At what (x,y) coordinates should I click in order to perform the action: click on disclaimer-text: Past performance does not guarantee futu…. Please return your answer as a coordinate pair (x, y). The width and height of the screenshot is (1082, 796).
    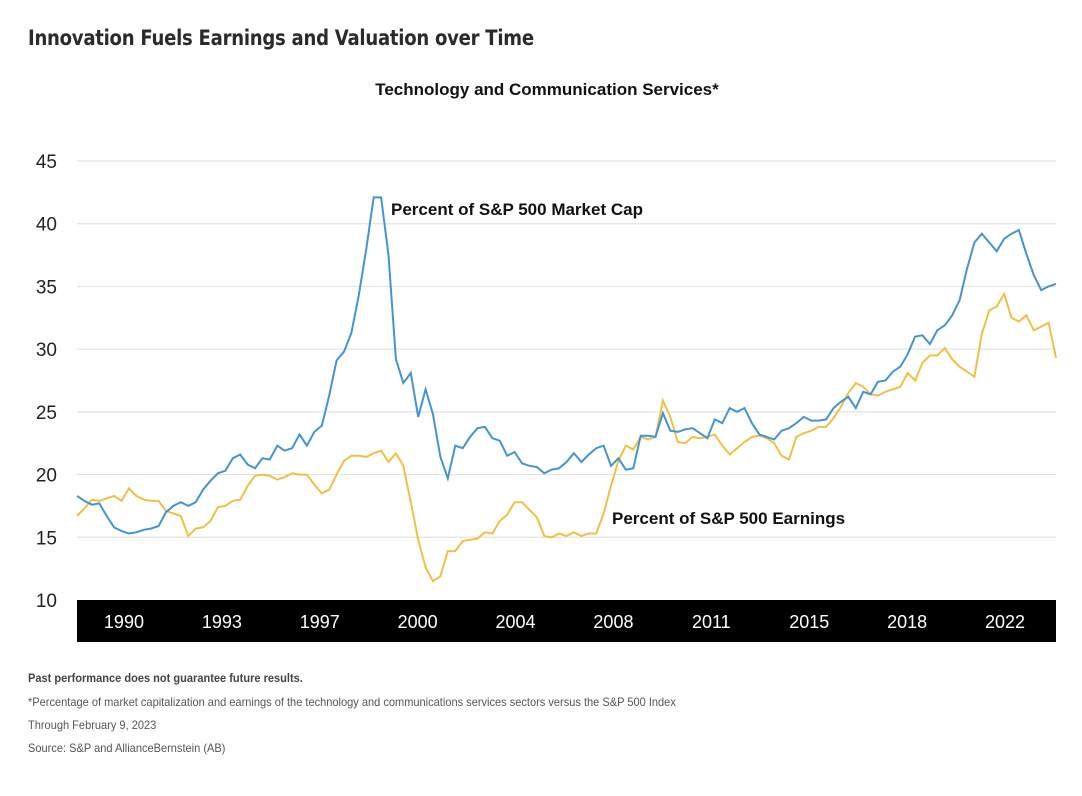
    Looking at the image, I should click on (165, 678).